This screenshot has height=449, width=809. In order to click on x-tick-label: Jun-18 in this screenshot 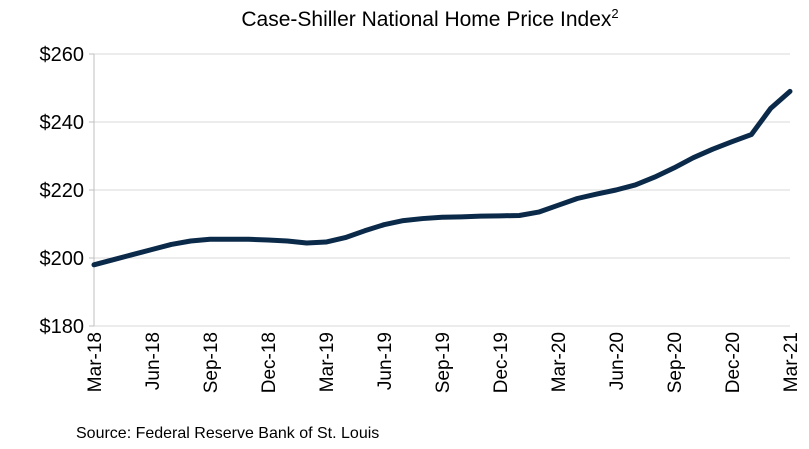, I will do `click(153, 361)`.